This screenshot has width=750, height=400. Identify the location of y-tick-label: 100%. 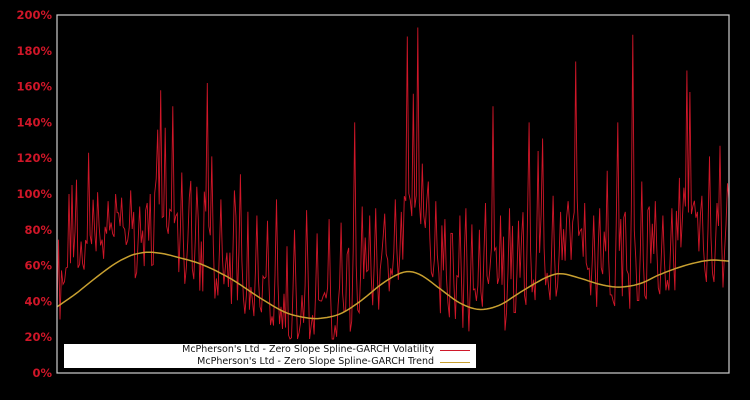
(34, 194).